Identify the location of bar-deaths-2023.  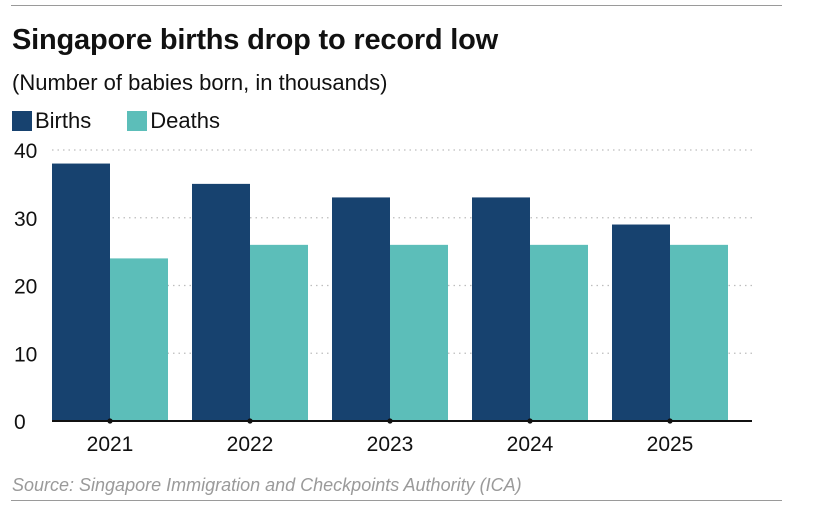
(419, 332).